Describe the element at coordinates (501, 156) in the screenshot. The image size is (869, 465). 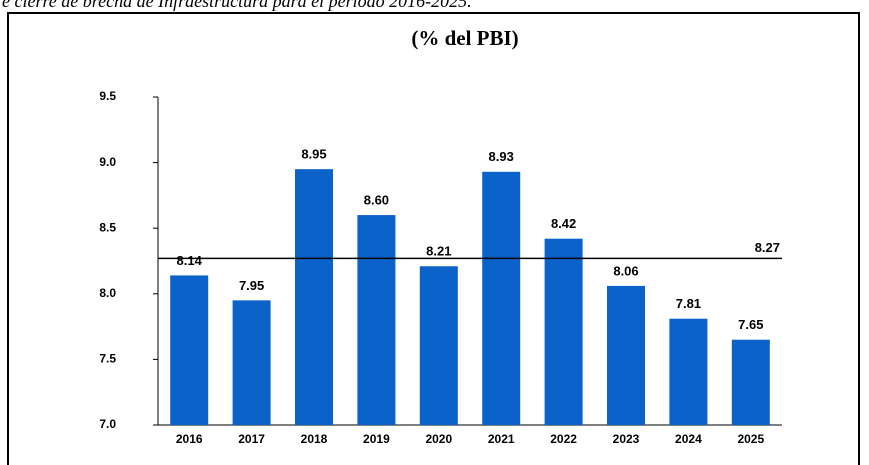
I see `value-label: 8.93` at that location.